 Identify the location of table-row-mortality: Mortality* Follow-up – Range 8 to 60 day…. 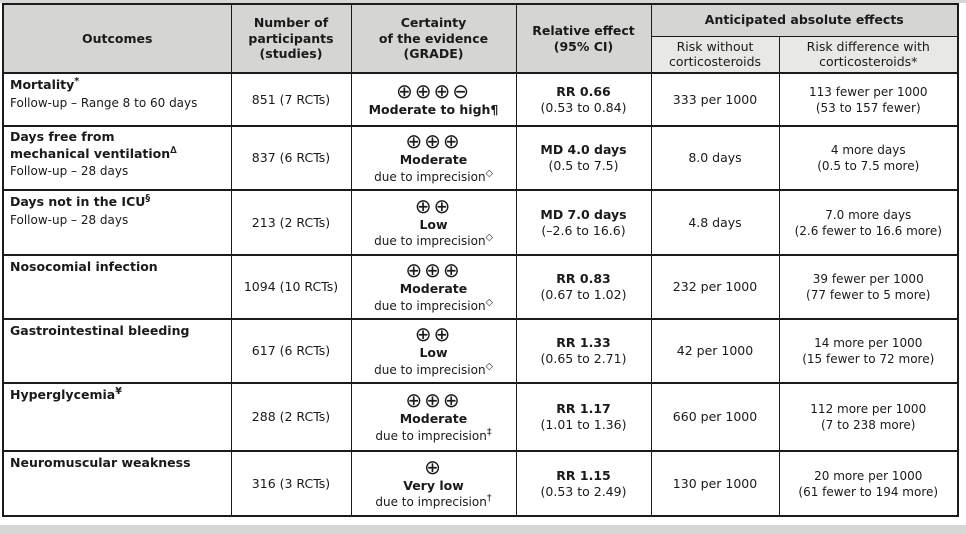
(480, 99).